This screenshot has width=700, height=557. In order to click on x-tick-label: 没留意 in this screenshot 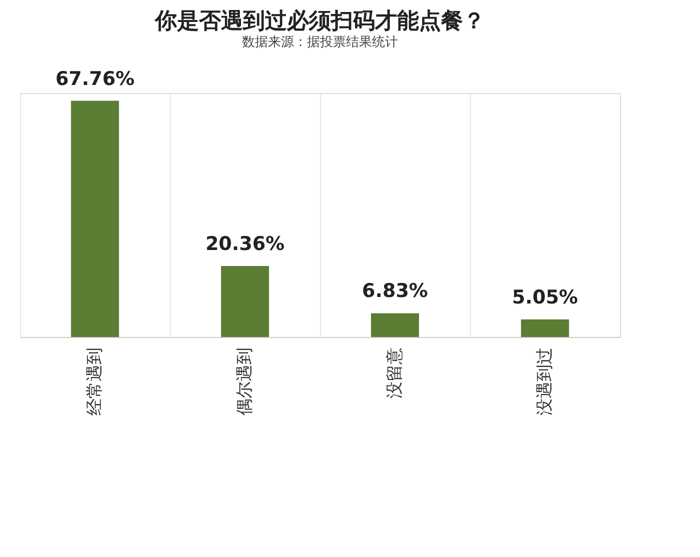, I will do `click(395, 373)`.